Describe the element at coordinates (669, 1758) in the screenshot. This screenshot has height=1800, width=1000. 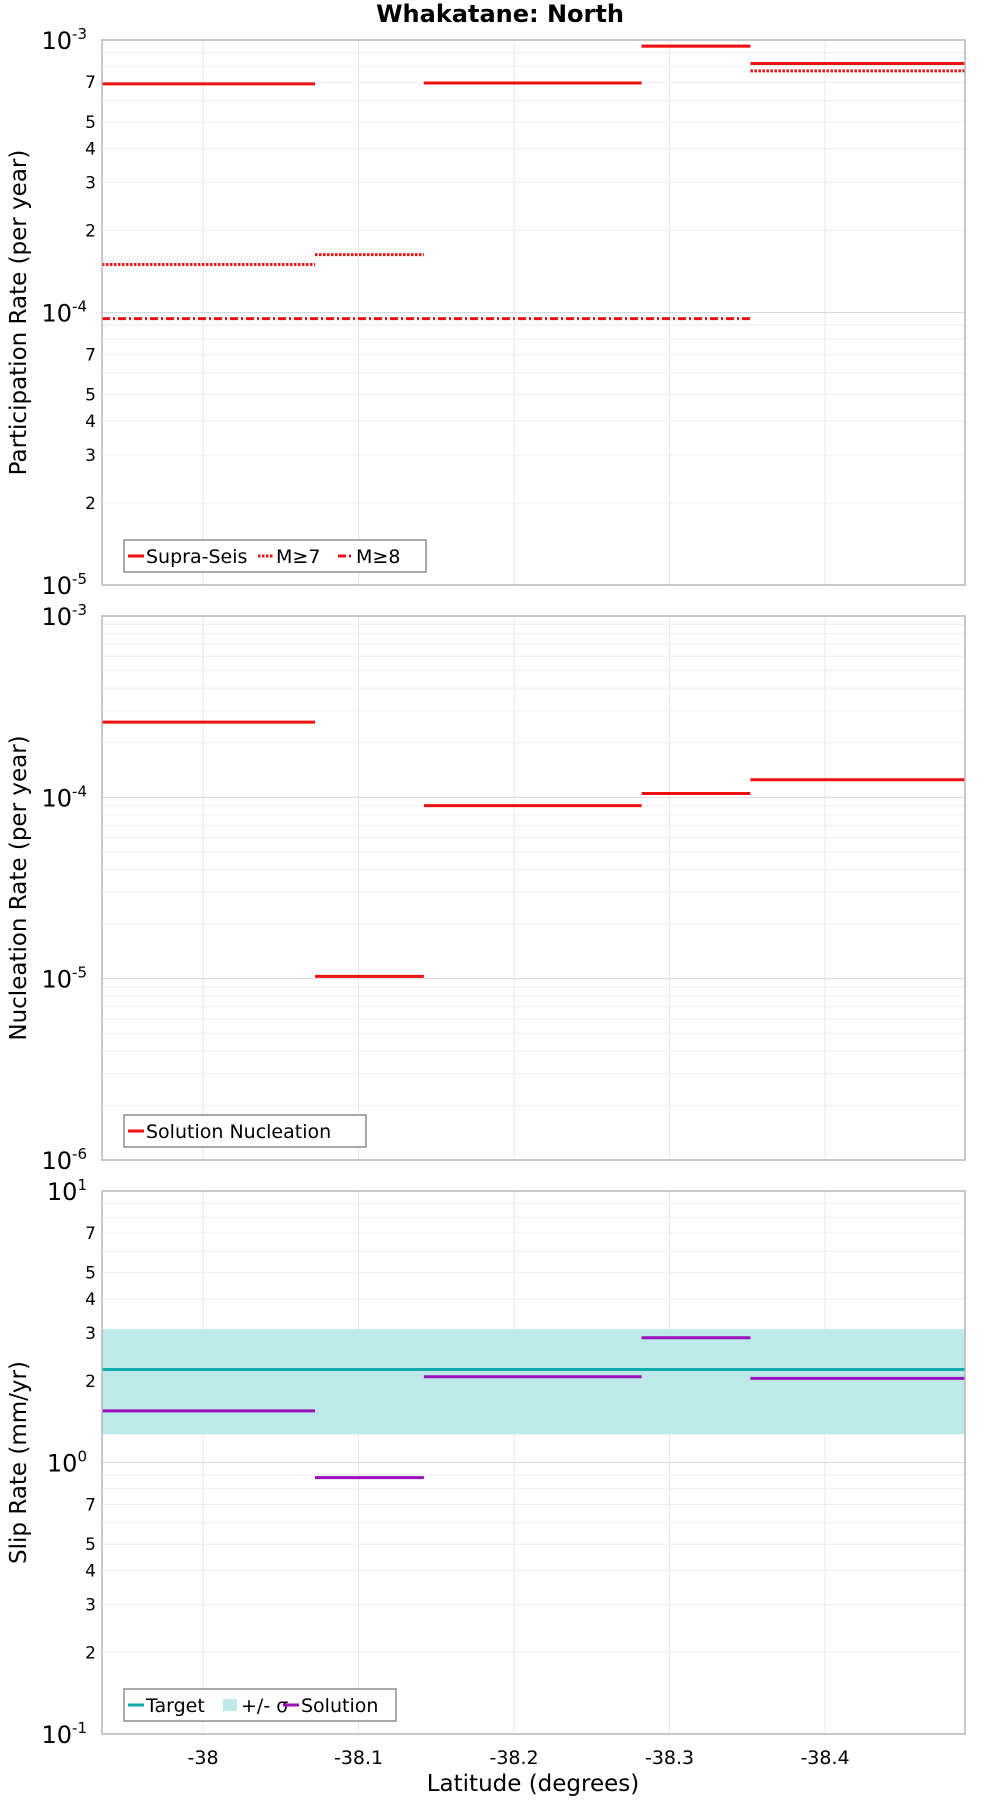
I see `x-tick-label: -38.3` at that location.